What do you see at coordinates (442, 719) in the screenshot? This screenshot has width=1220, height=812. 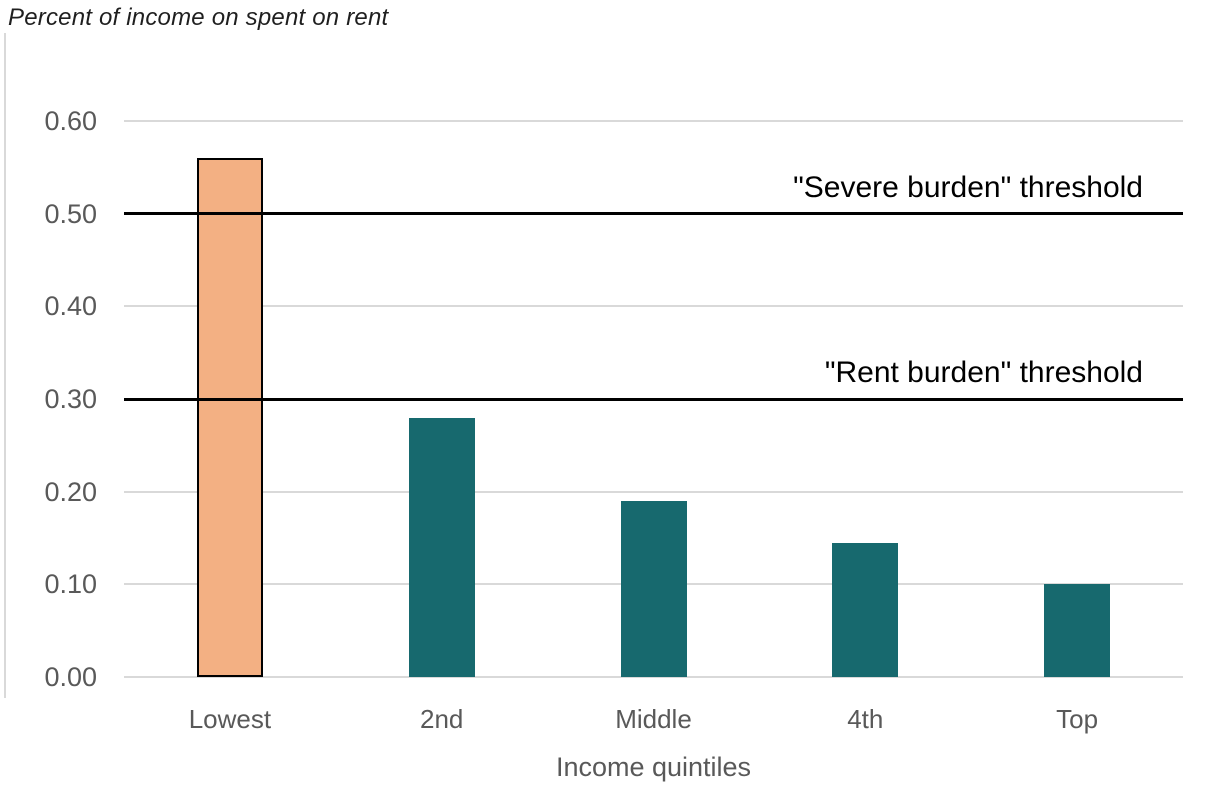 I see `x-tick-label-2nd: 2nd` at bounding box center [442, 719].